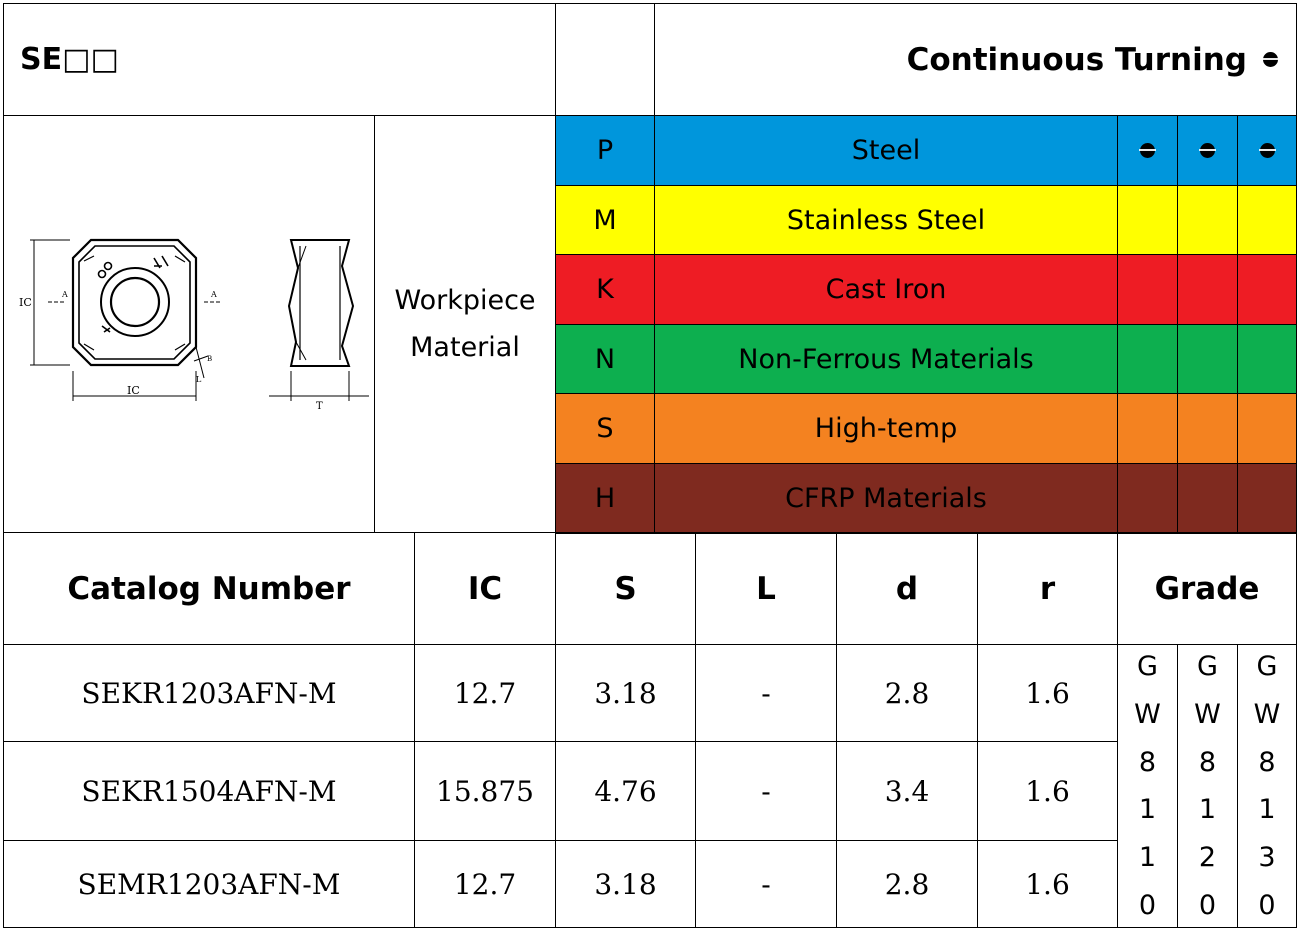 This screenshot has width=1300, height=933. I want to click on row-3-r: 1.6, so click(1047, 884).